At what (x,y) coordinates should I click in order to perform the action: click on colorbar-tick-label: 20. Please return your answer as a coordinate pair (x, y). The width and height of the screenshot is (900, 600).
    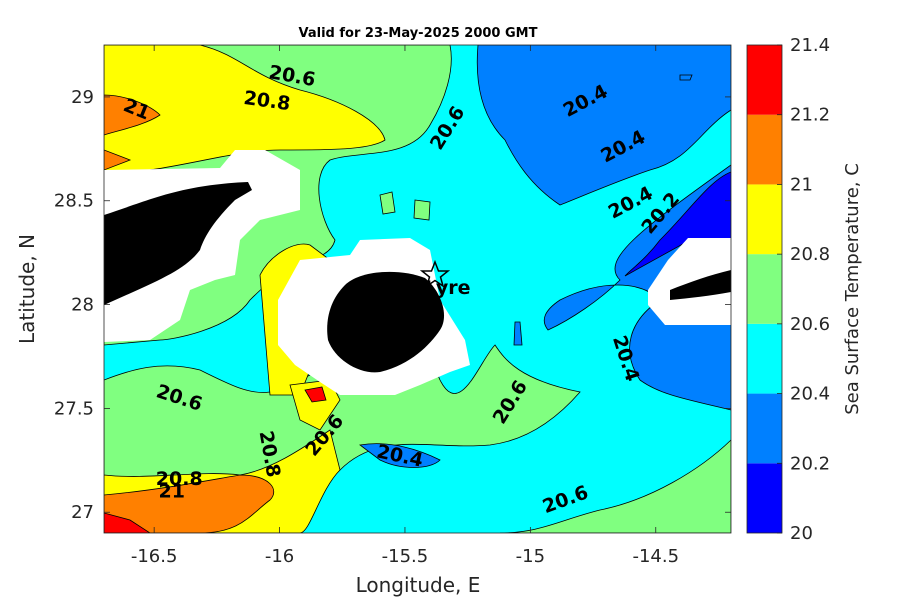
    Looking at the image, I should click on (801, 533).